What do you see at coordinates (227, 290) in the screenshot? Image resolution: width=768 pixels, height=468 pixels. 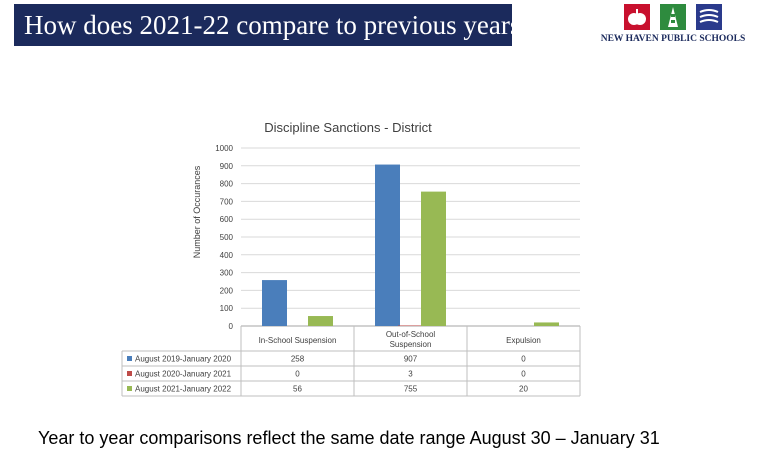 I see `y-tick-label: 200` at bounding box center [227, 290].